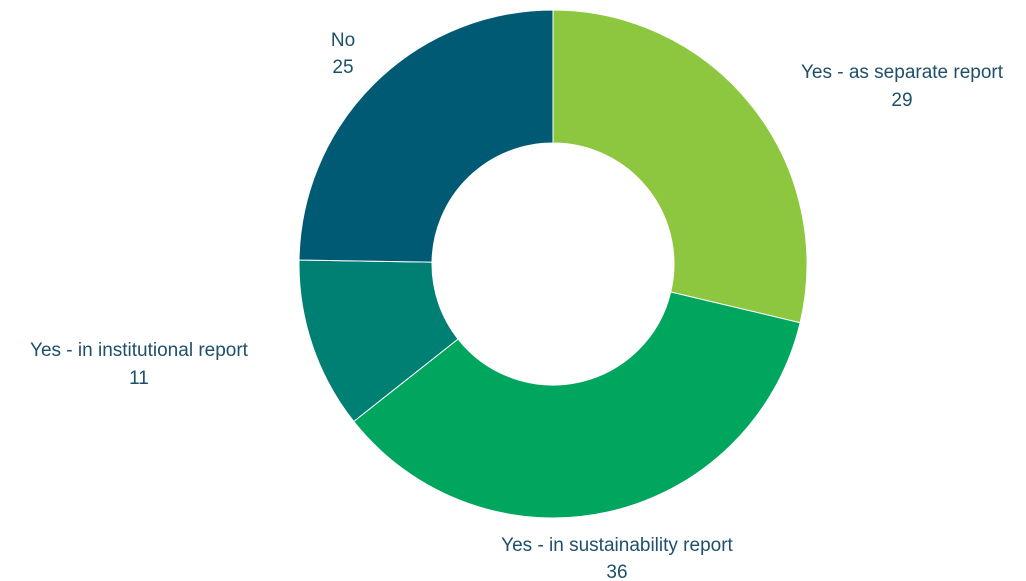 This screenshot has height=581, width=1026. Describe the element at coordinates (139, 350) in the screenshot. I see `slice-label-in-institutional-report: Yes - in institutional report` at that location.